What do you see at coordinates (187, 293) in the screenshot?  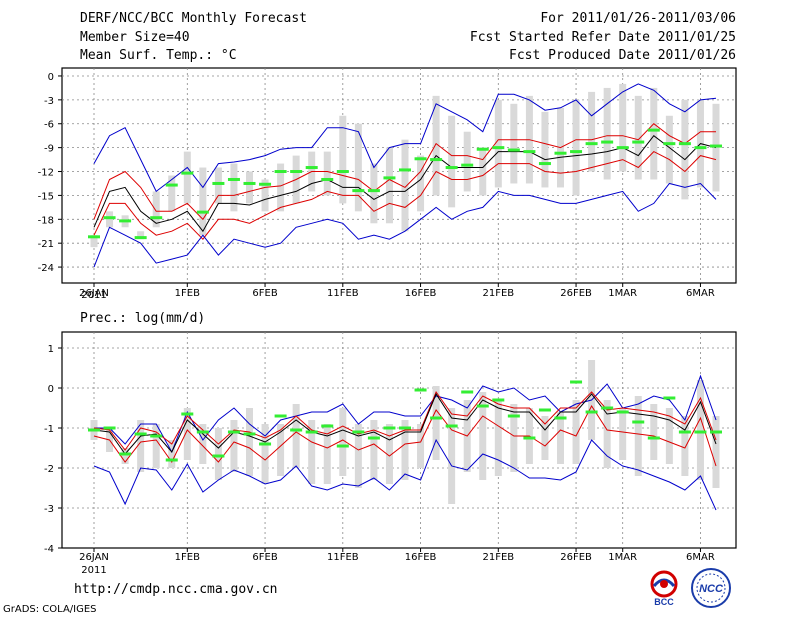 I see `temp-xtick-label: 1FEB` at bounding box center [187, 293].